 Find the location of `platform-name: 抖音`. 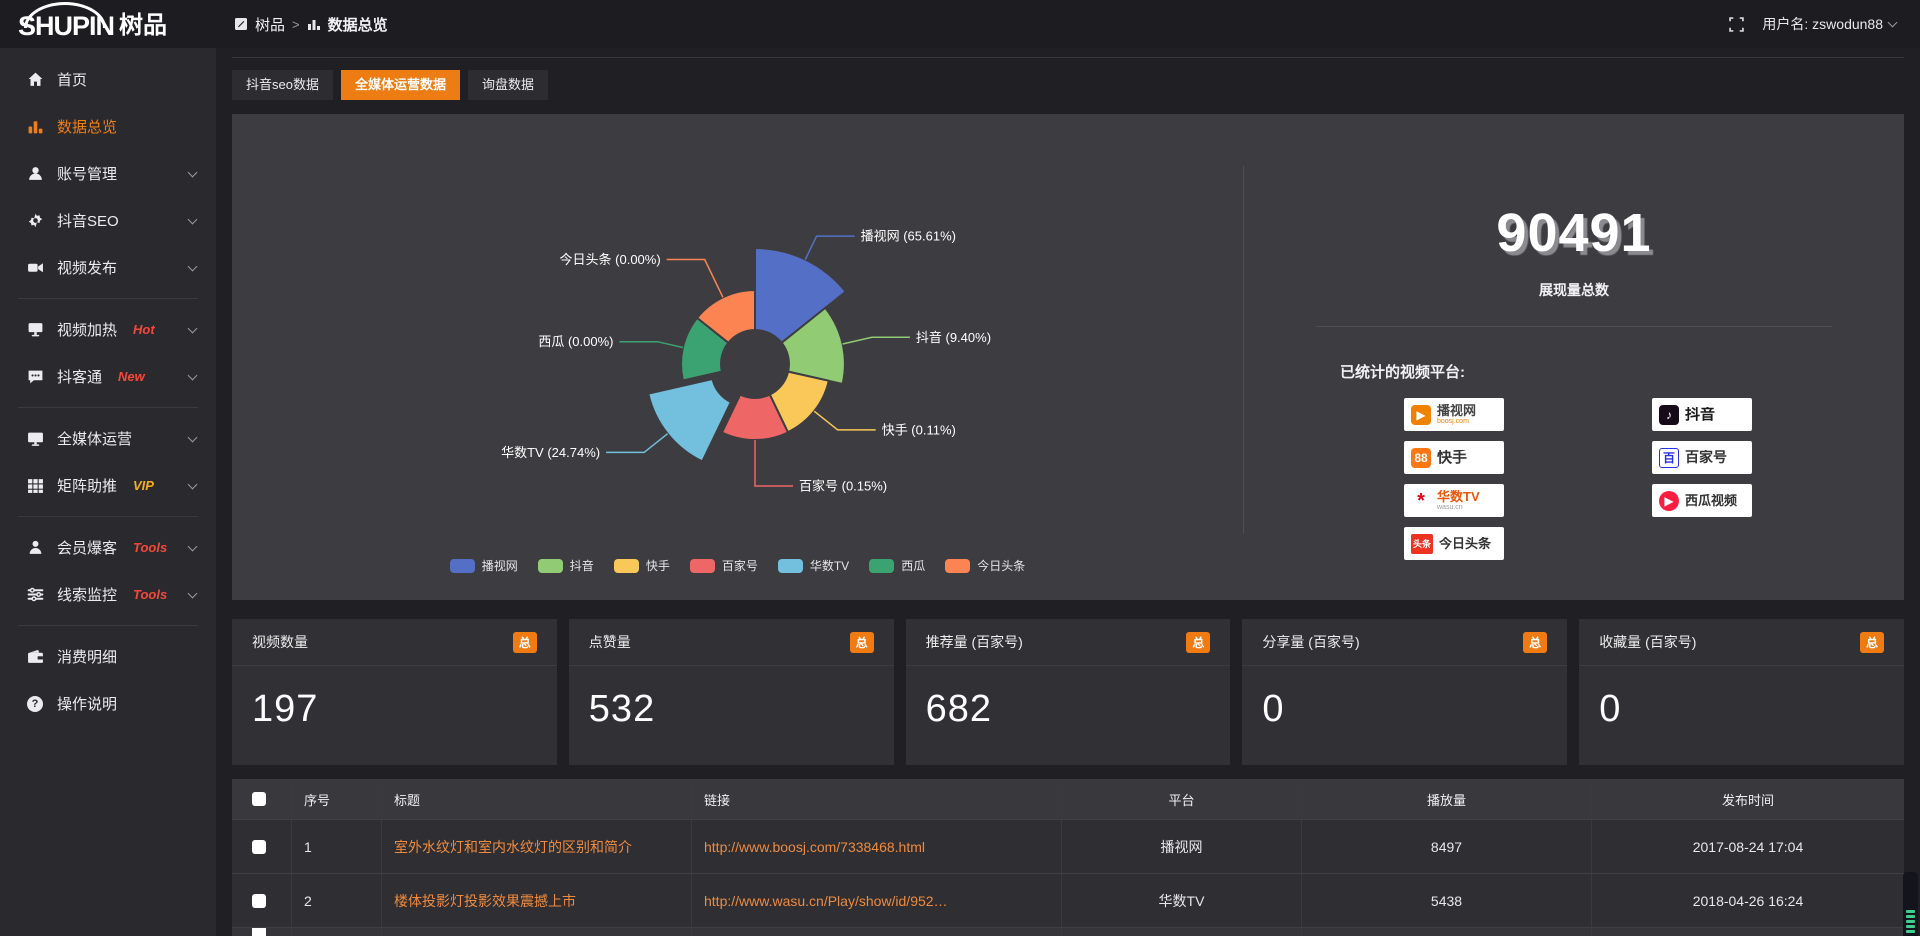

platform-name: 抖音 is located at coordinates (1700, 414).